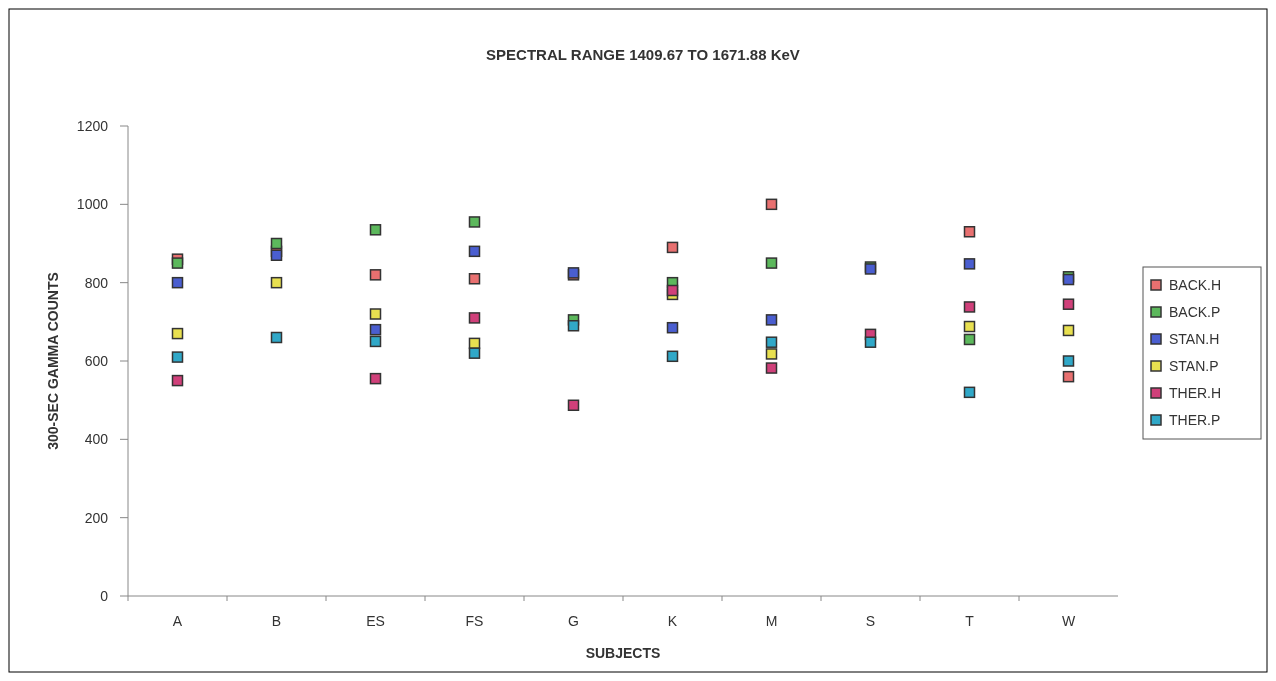 The image size is (1276, 681). I want to click on x-tick-label: G, so click(573, 621).